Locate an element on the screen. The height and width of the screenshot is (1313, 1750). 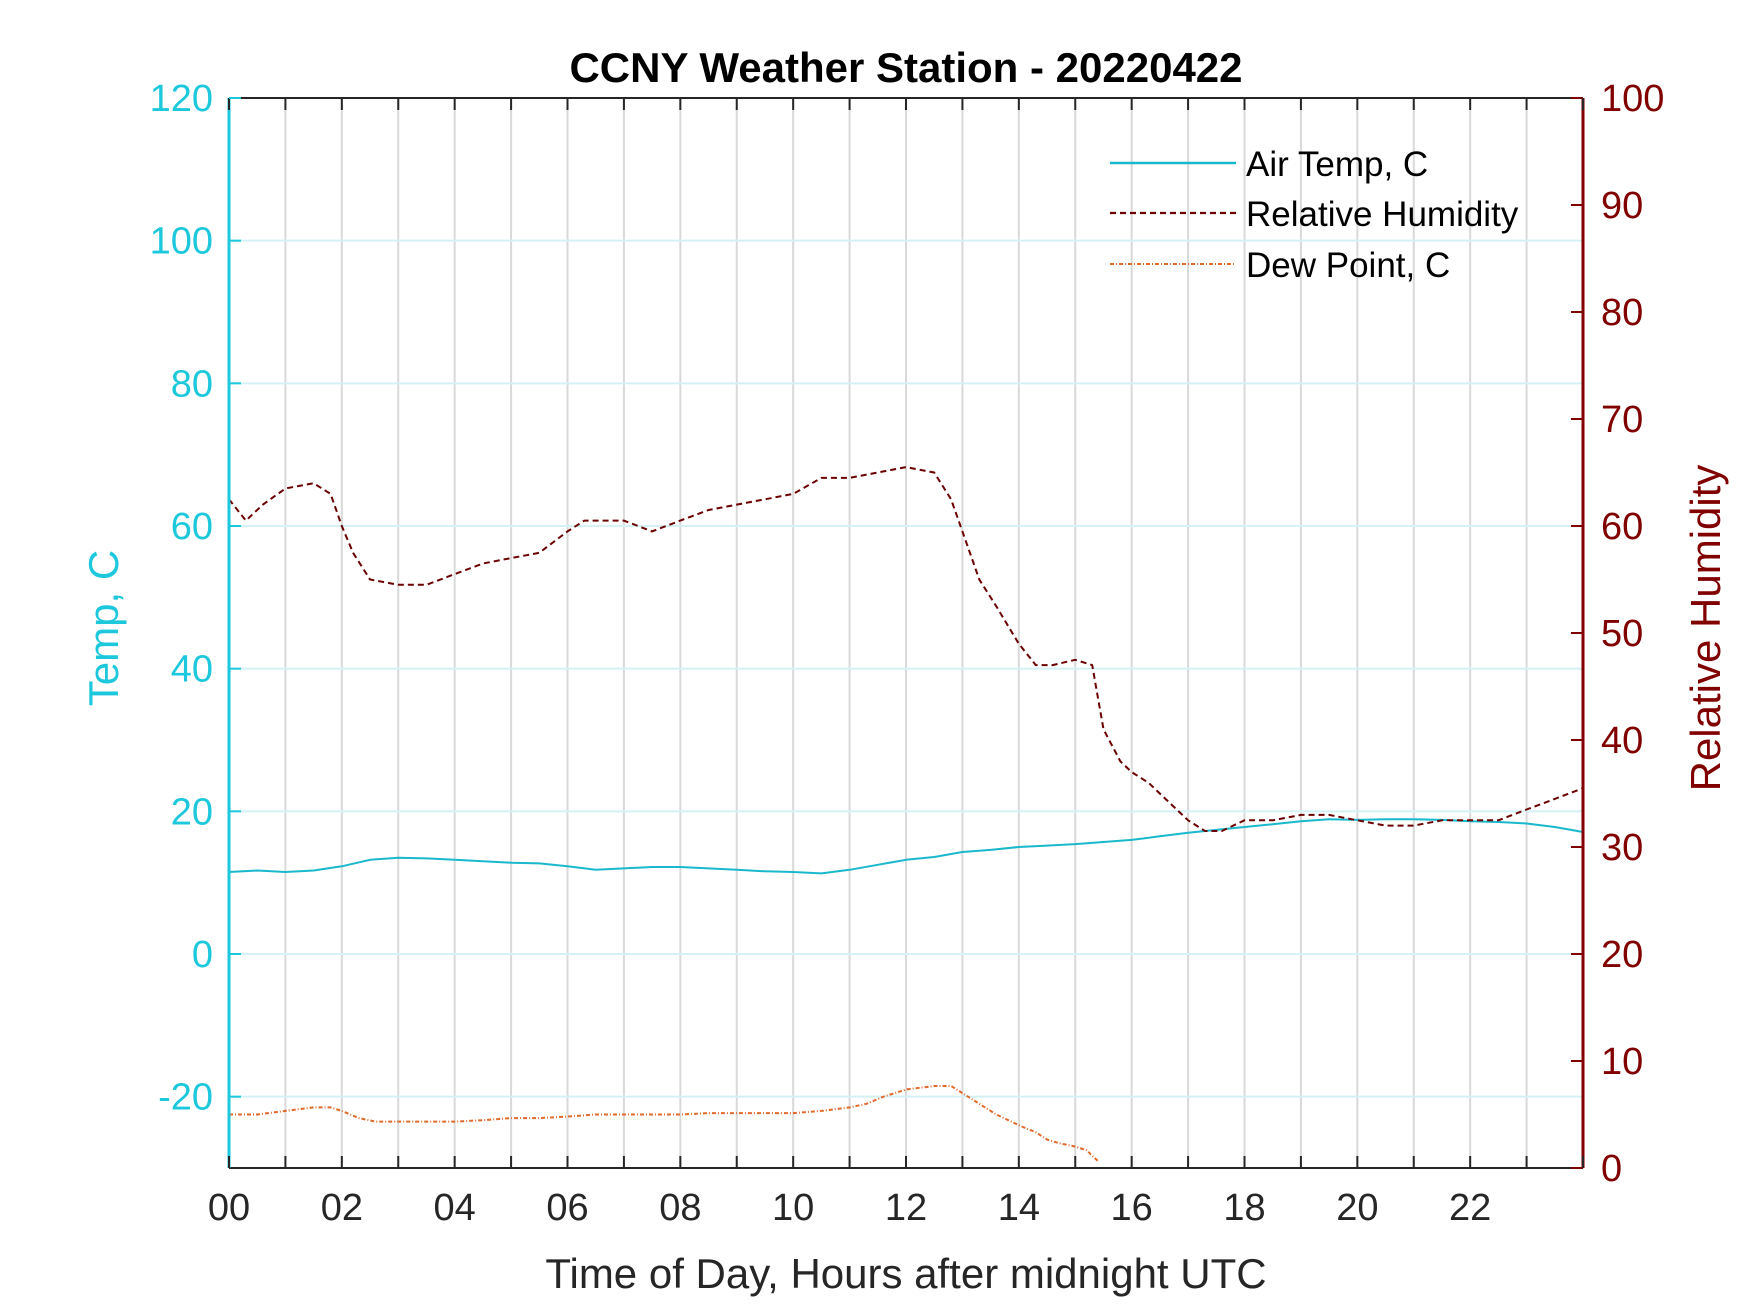
right-tick-label: 60 is located at coordinates (1622, 527).